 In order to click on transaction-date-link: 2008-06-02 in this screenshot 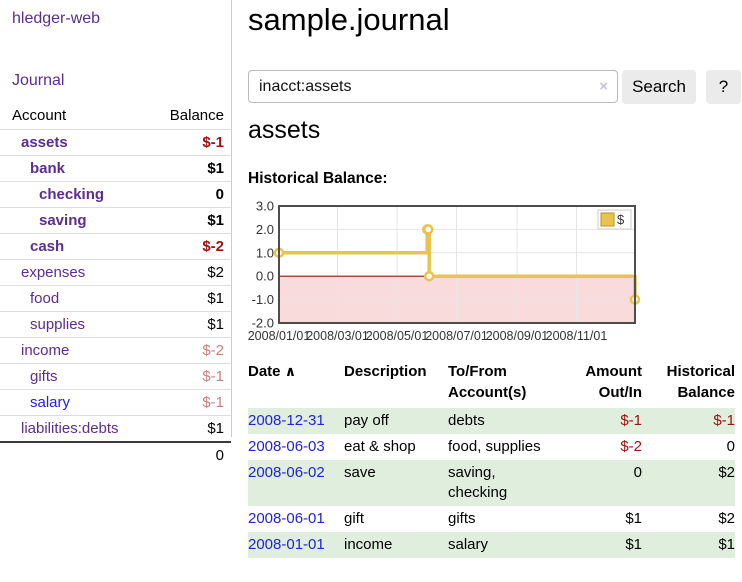, I will do `click(286, 472)`.